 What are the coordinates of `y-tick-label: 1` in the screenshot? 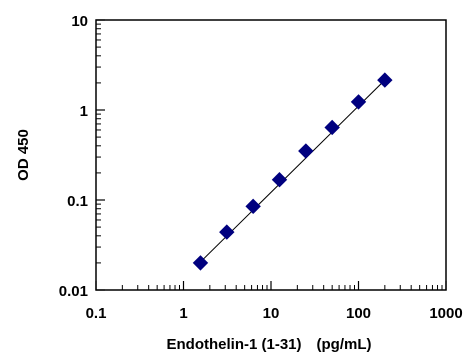 It's located at (84, 111).